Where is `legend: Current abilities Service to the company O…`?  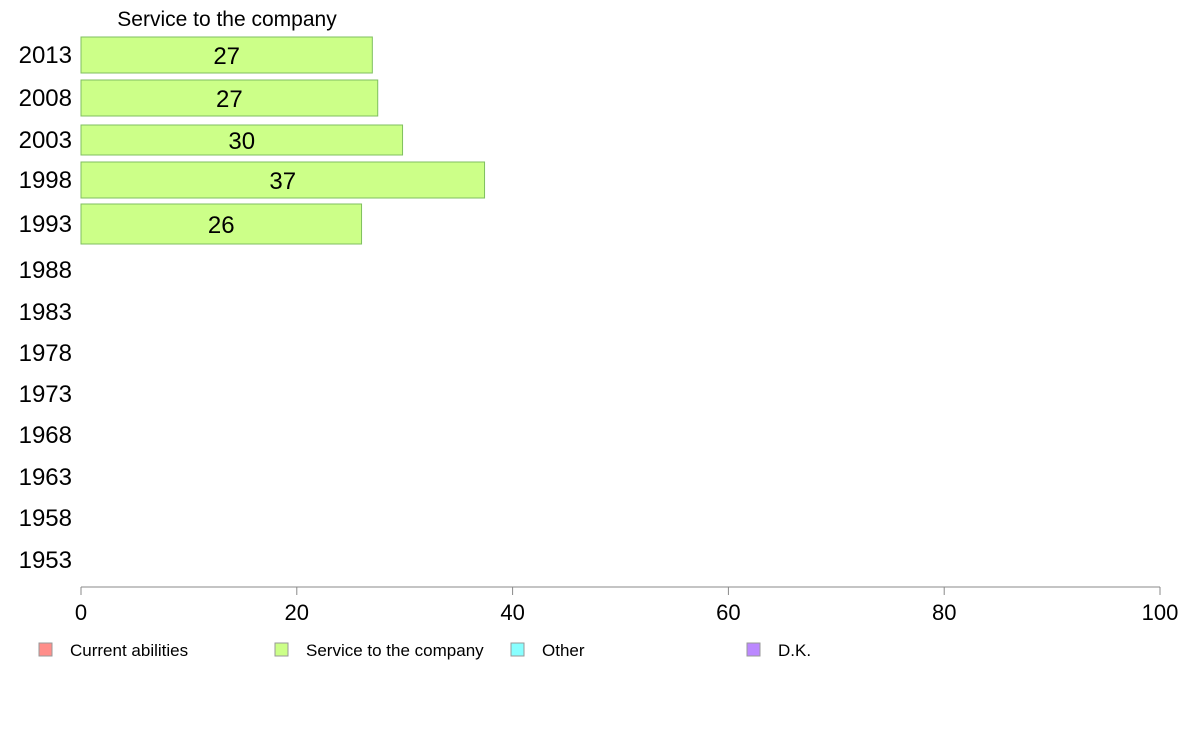
legend: Current abilities Service to the company O… is located at coordinates (424, 650).